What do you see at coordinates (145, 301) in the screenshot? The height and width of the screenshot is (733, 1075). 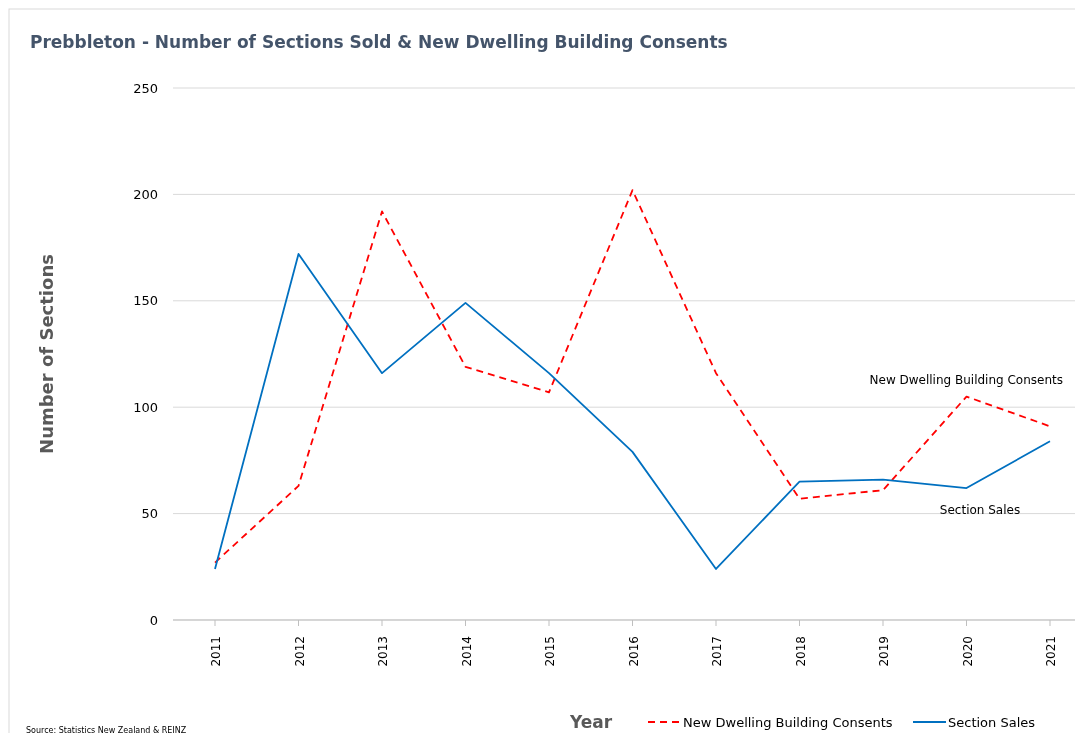 I see `y-tick-label: 150` at bounding box center [145, 301].